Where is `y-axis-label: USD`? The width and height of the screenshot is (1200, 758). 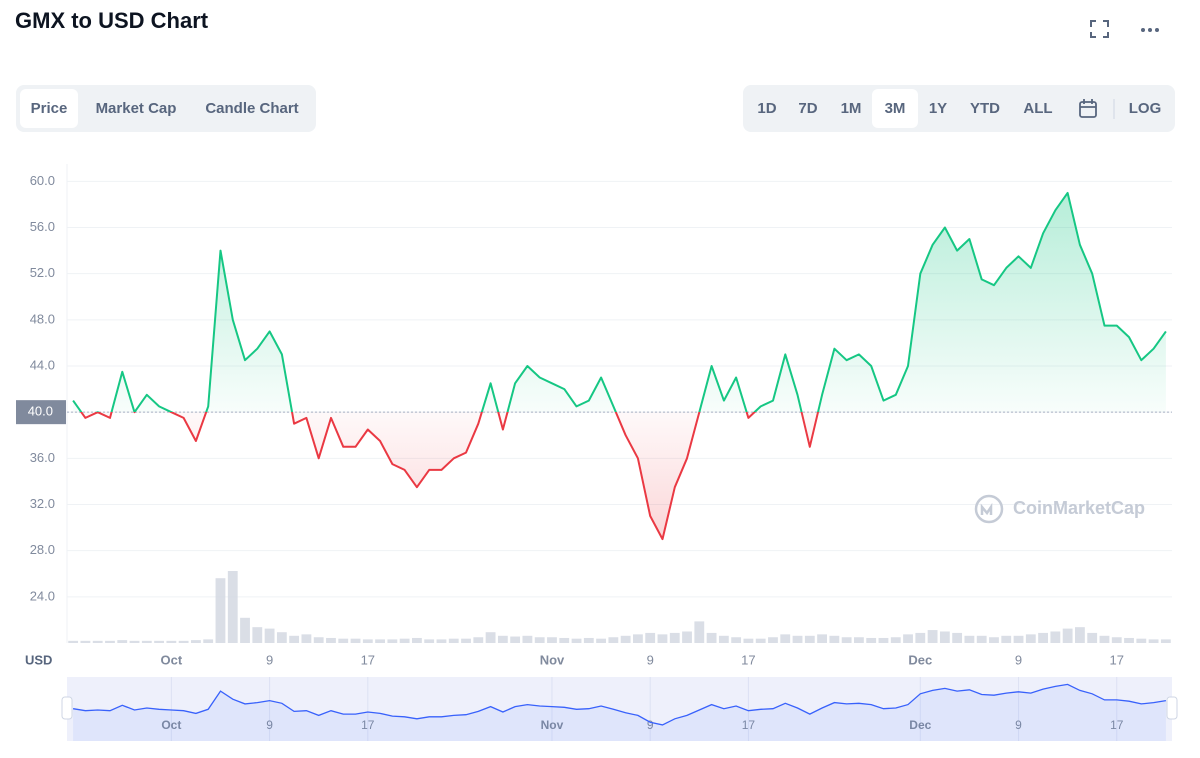
y-axis-label: USD is located at coordinates (38, 659).